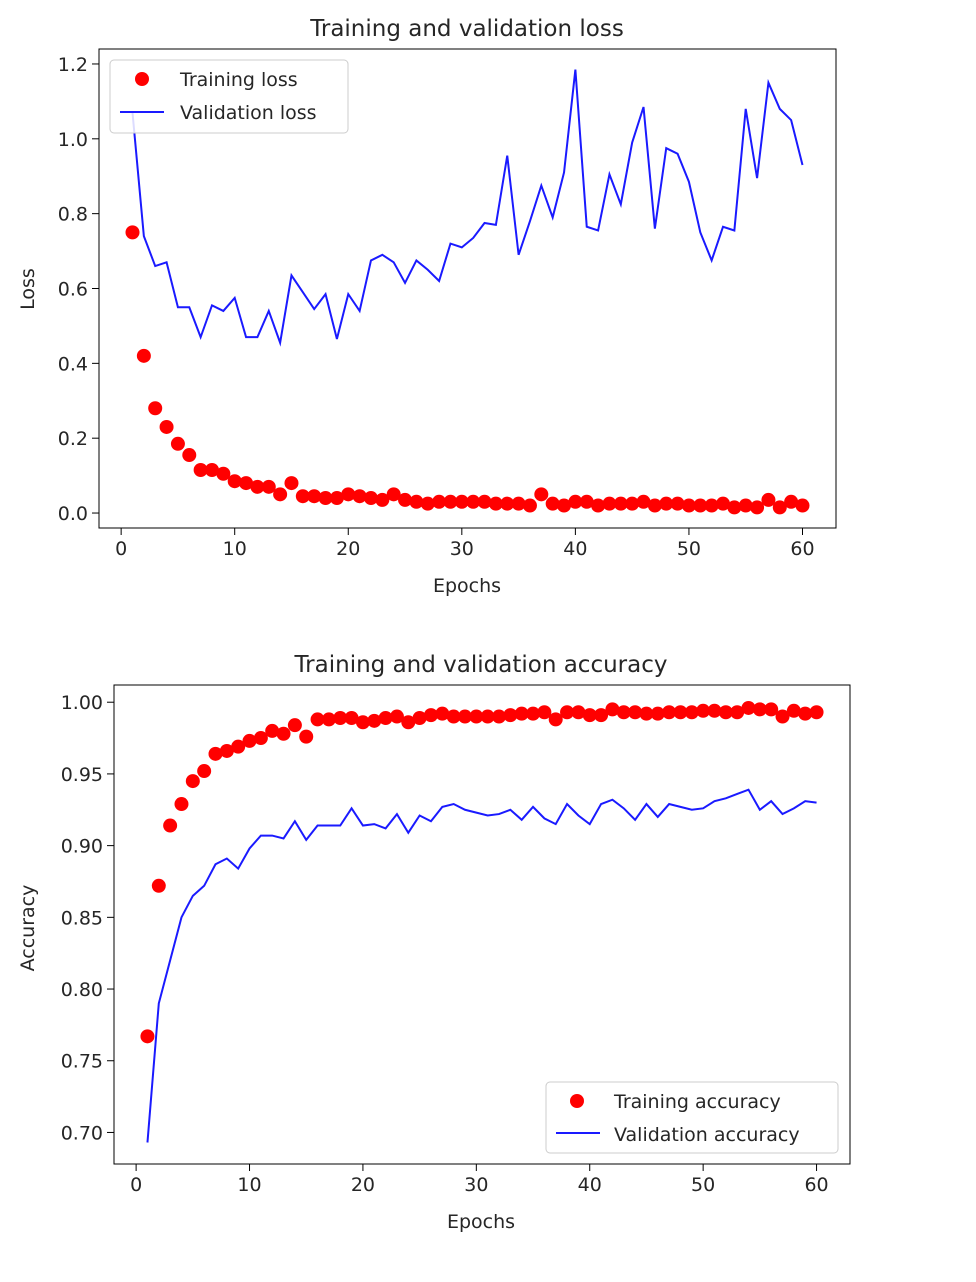 The height and width of the screenshot is (1282, 976). What do you see at coordinates (692, 1117) in the screenshot?
I see `accuracy-legend-box` at bounding box center [692, 1117].